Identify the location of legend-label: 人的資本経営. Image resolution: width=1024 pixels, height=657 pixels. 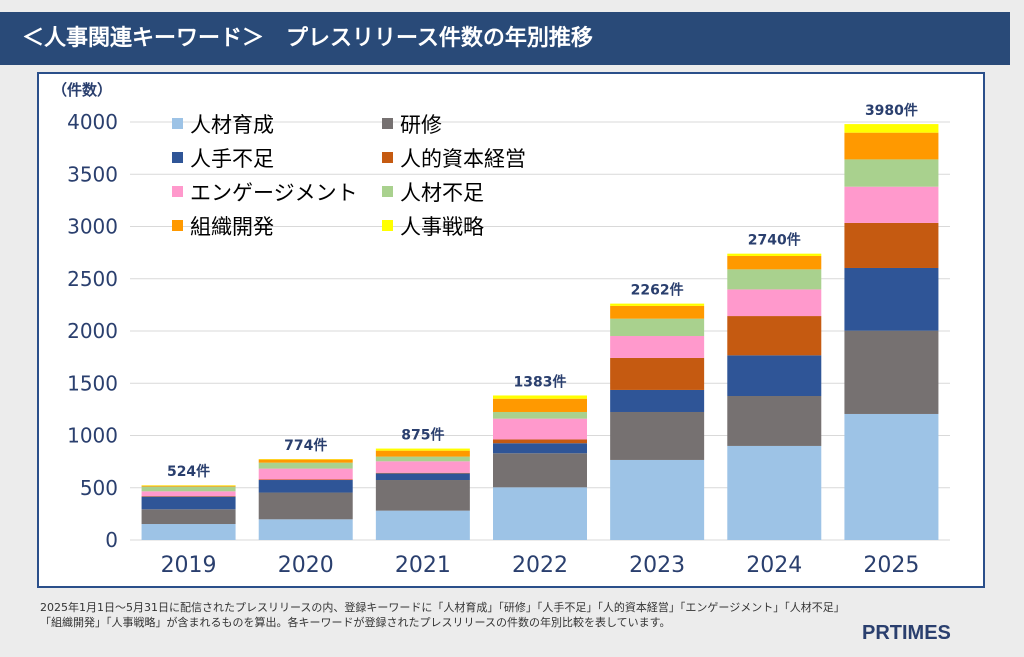
(463, 159).